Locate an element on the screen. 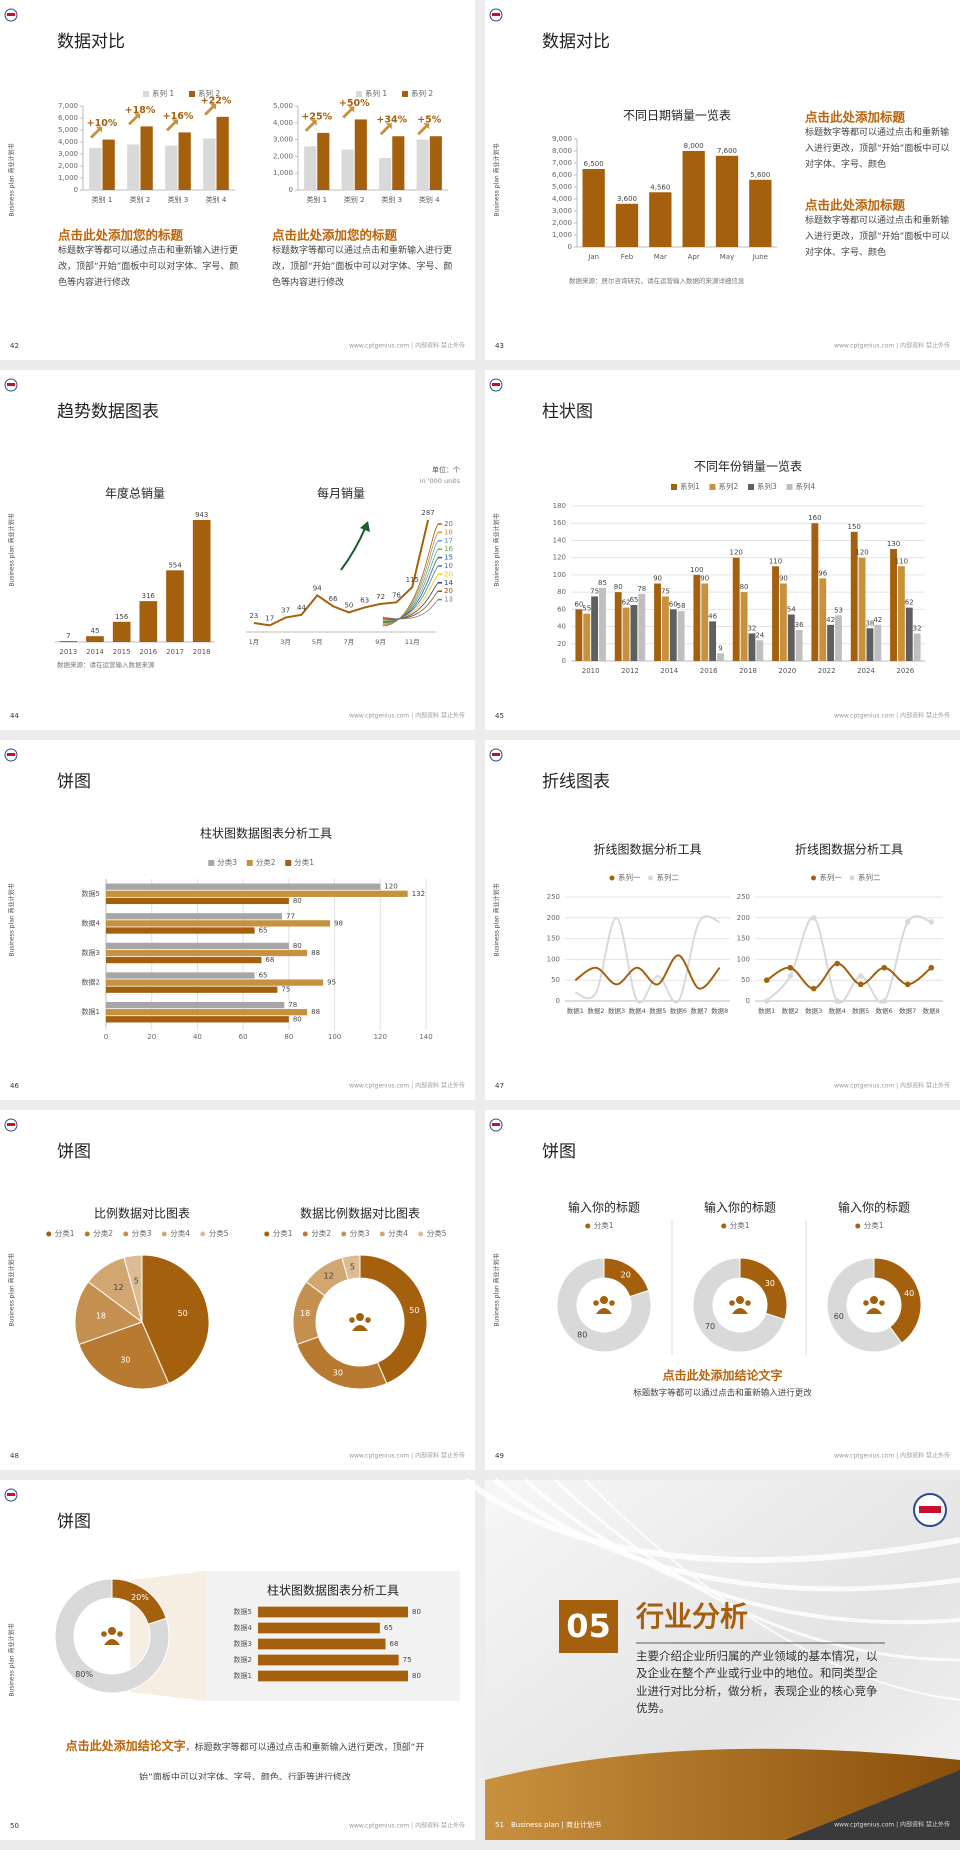  data-label: 12 is located at coordinates (118, 1287).